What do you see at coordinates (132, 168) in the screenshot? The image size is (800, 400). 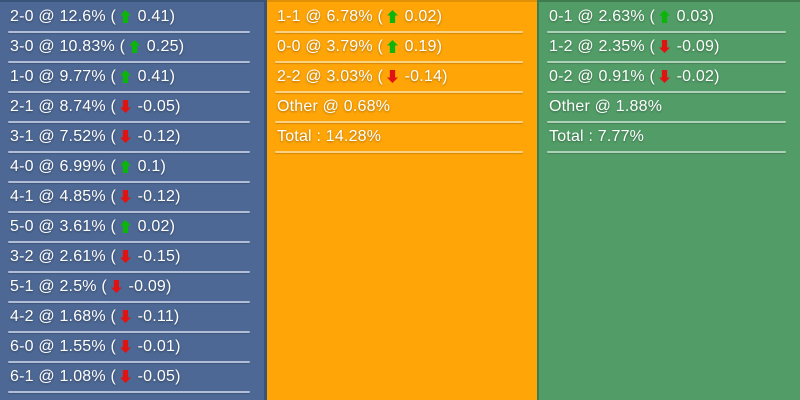 I see `score-row: 4-0 @ 6.99% ( 0.1)` at bounding box center [132, 168].